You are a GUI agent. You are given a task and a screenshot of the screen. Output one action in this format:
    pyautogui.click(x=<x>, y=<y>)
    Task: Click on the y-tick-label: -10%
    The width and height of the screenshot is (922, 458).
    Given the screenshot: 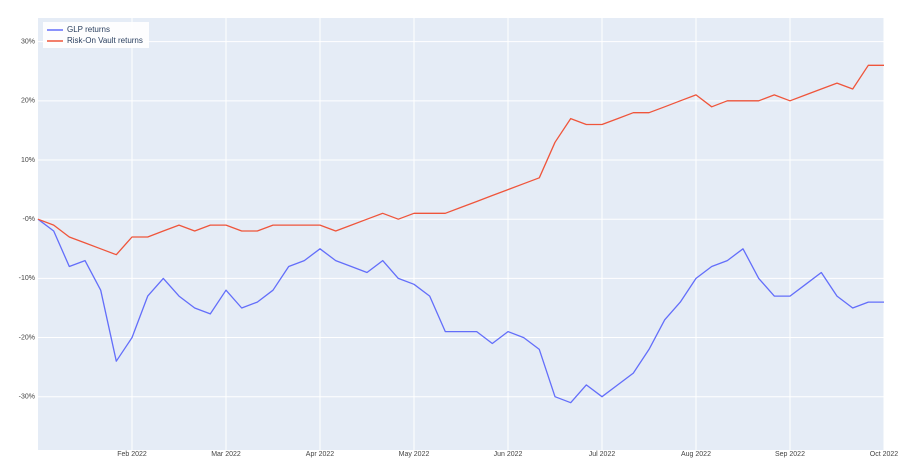 What is the action you would take?
    pyautogui.click(x=27, y=278)
    